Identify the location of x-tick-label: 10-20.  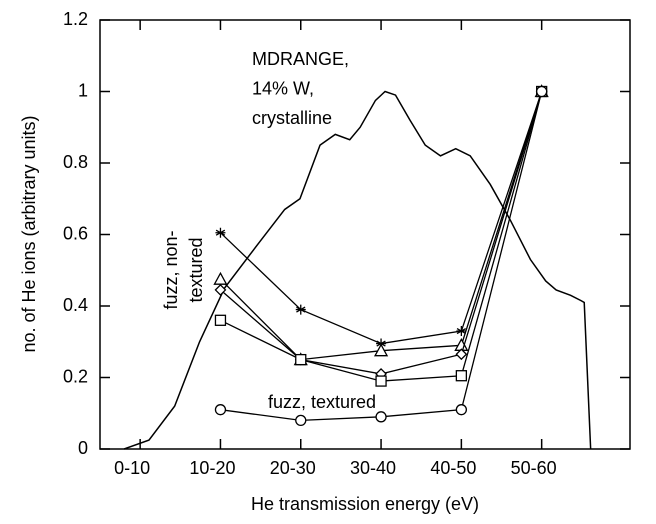
(212, 468).